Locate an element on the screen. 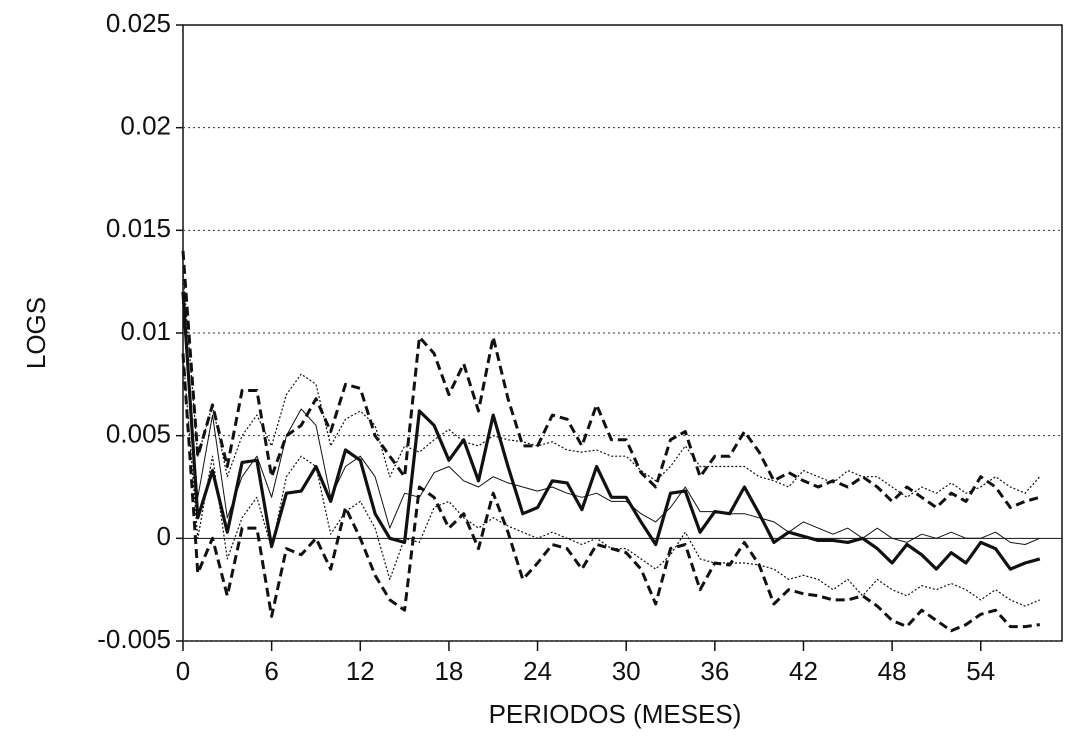 This screenshot has height=737, width=1065. y-tick-label: 0.025 is located at coordinates (138, 23).